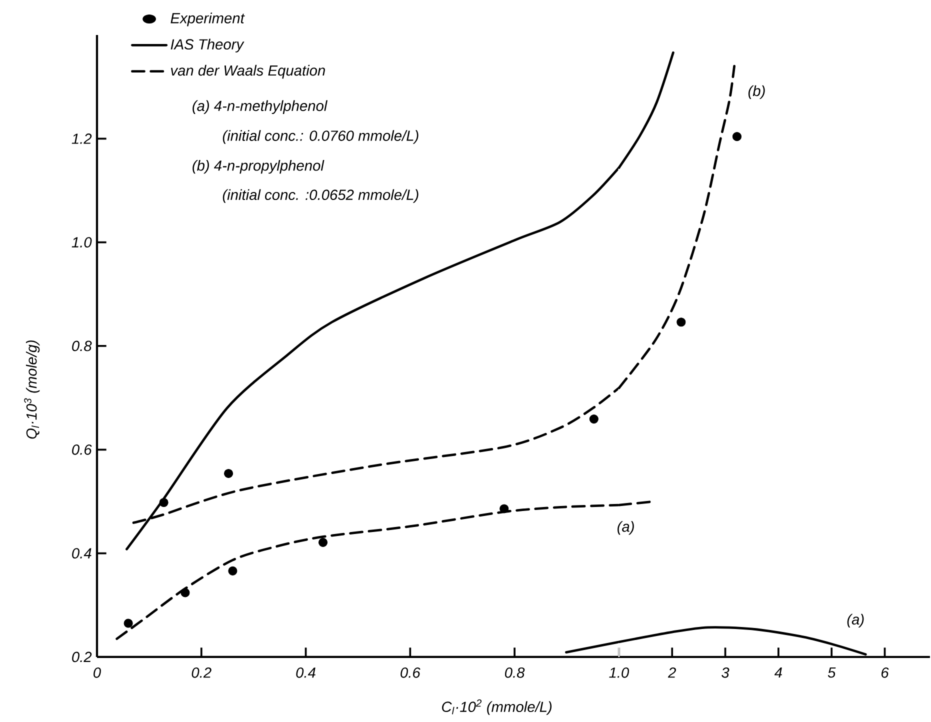 This screenshot has width=931, height=722. What do you see at coordinates (97, 672) in the screenshot?
I see `x-tick-label: 0` at bounding box center [97, 672].